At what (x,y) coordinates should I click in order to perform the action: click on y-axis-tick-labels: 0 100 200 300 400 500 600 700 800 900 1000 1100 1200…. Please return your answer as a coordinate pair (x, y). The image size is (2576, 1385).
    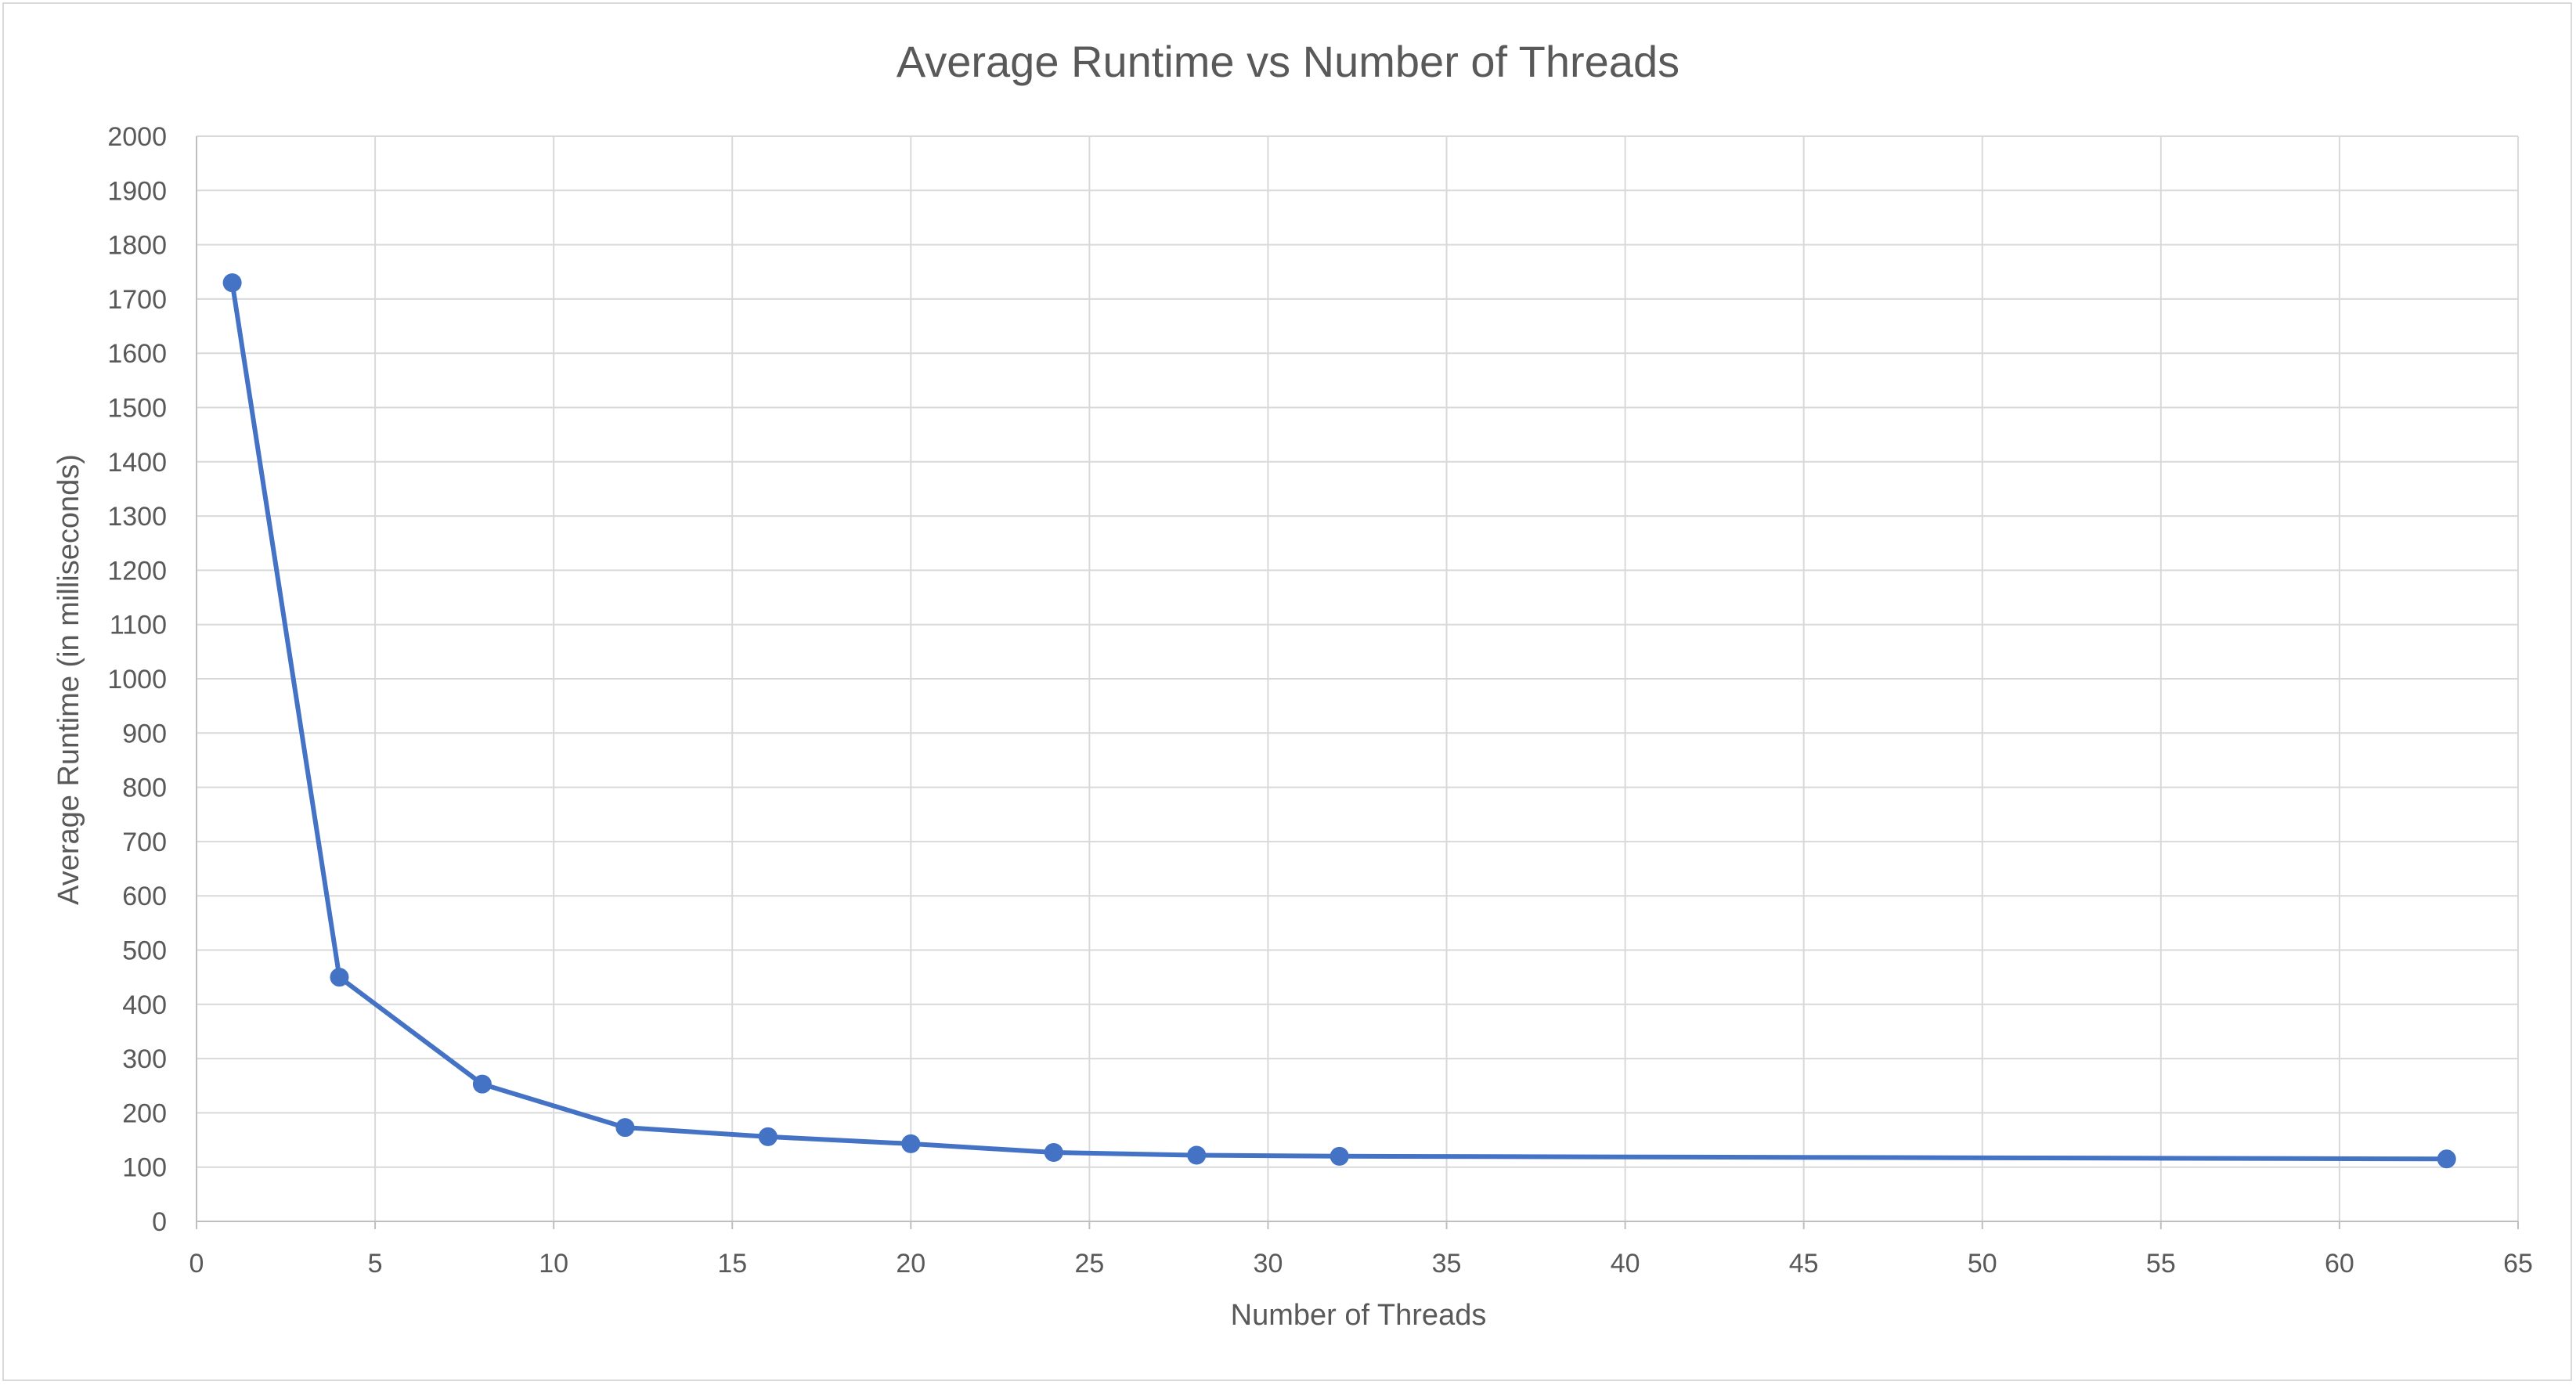
    Looking at the image, I should click on (137, 679).